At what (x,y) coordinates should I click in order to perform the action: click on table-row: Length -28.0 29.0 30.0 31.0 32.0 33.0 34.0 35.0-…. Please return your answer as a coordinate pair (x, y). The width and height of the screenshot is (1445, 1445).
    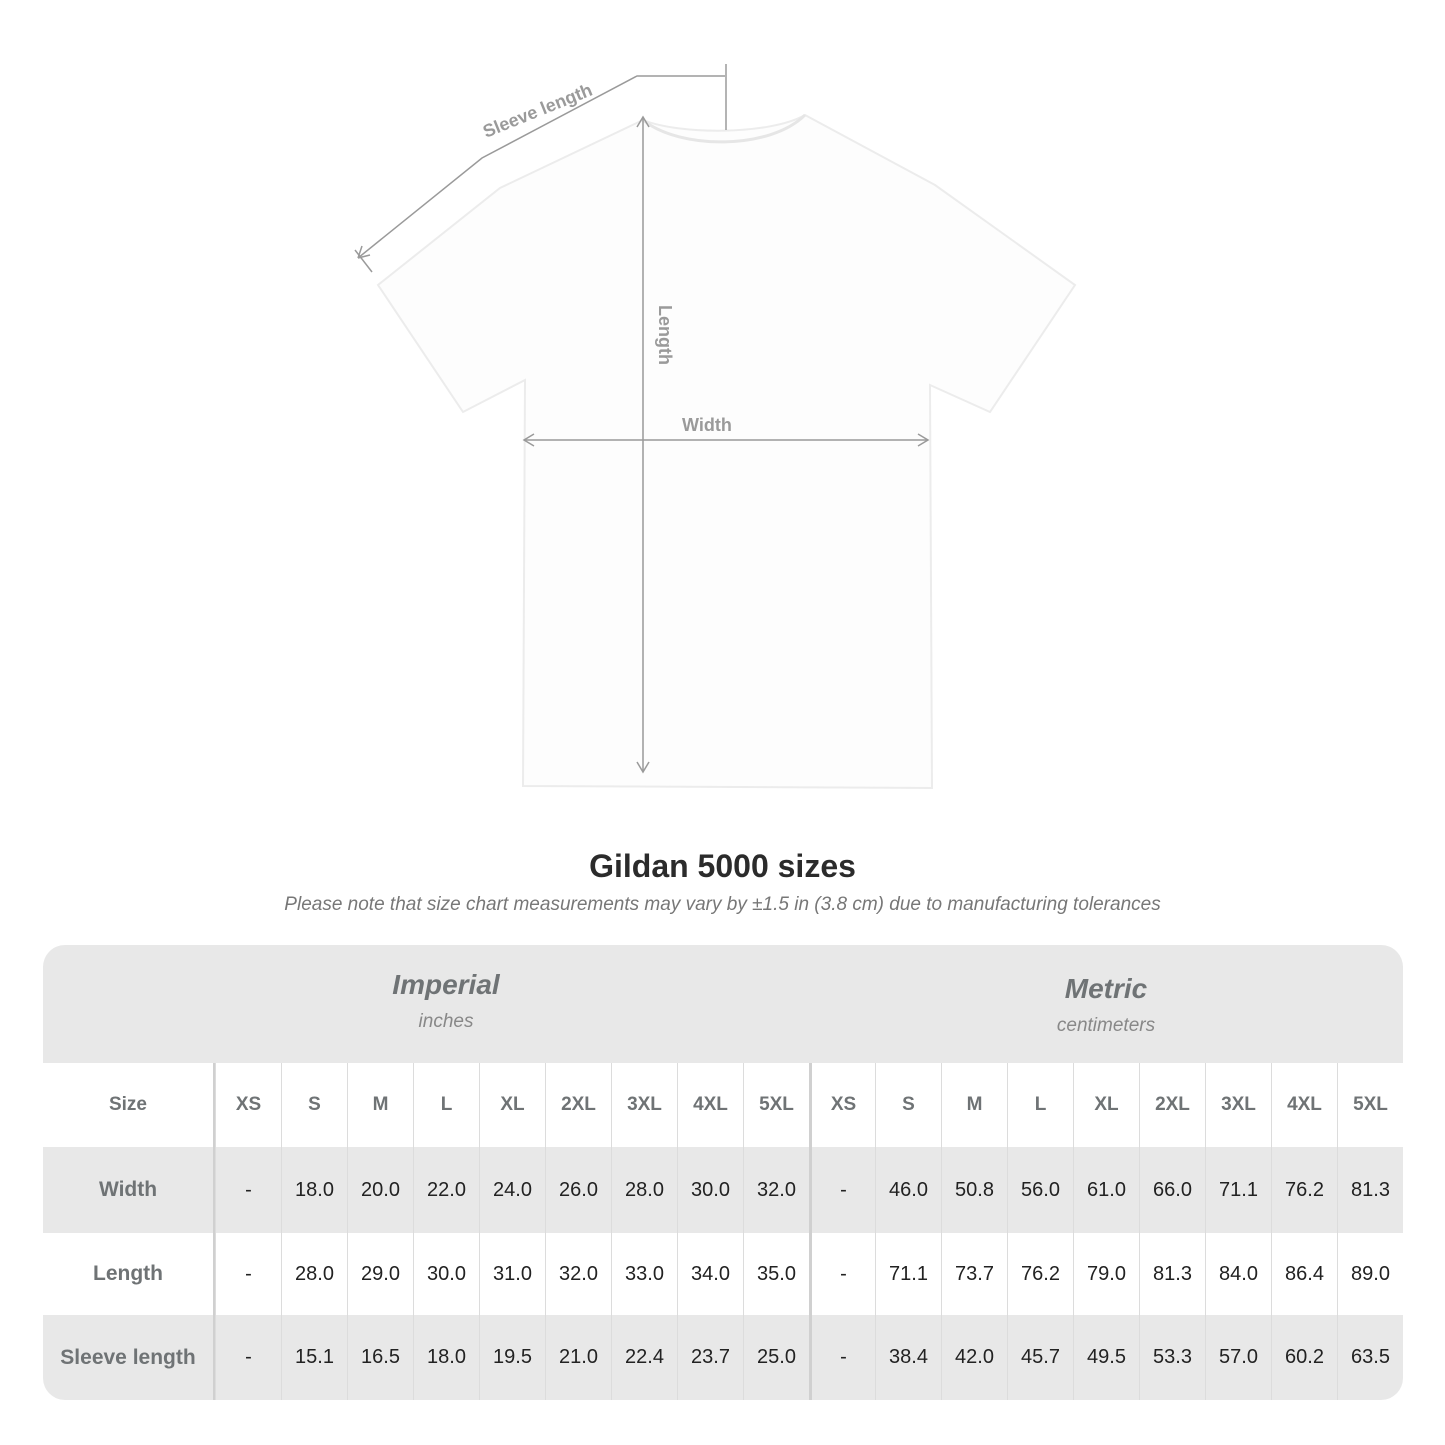
    Looking at the image, I should click on (723, 1274).